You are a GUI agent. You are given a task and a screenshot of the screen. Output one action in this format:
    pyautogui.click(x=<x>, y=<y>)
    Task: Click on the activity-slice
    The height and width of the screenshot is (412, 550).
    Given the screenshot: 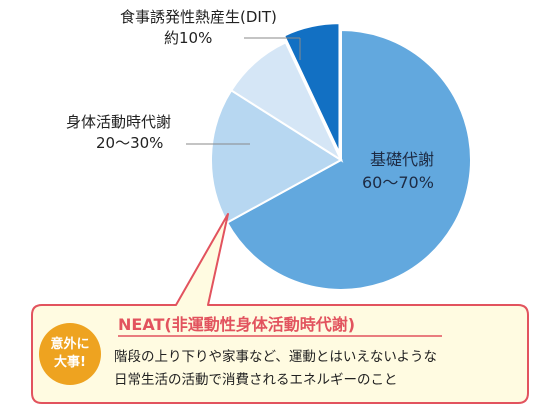 What is the action you would take?
    pyautogui.click(x=276, y=156)
    